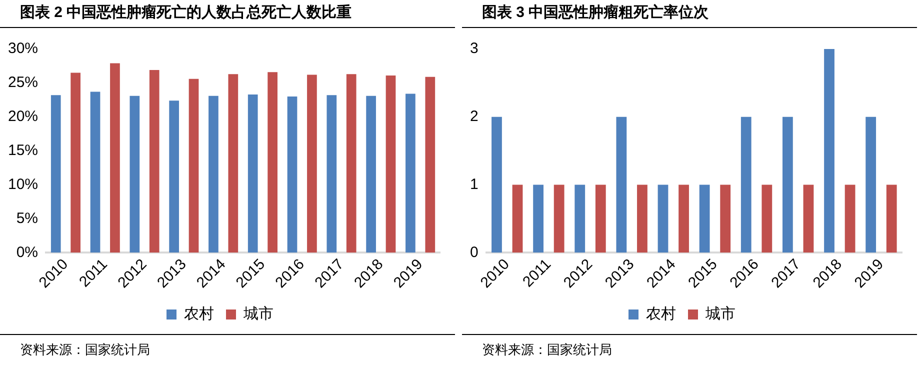 The image size is (920, 369). What do you see at coordinates (23, 83) in the screenshot?
I see `y-tick-label: 25%` at bounding box center [23, 83].